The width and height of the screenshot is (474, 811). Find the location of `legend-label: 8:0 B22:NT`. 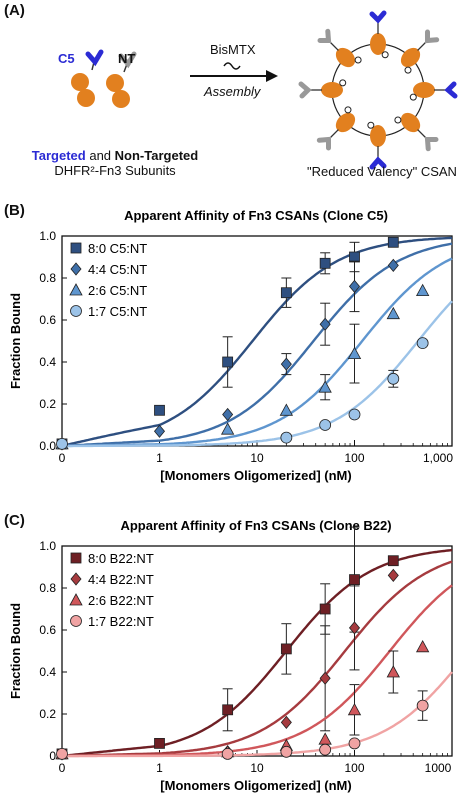

legend-label: 8:0 B22:NT is located at coordinates (121, 558).